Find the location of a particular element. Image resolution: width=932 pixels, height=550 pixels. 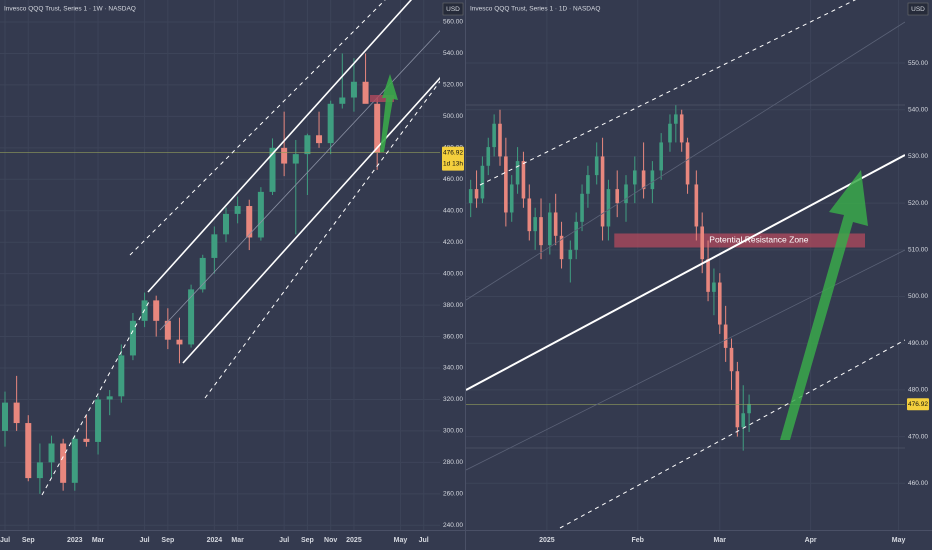

x-tick-label: Nov is located at coordinates (330, 540).